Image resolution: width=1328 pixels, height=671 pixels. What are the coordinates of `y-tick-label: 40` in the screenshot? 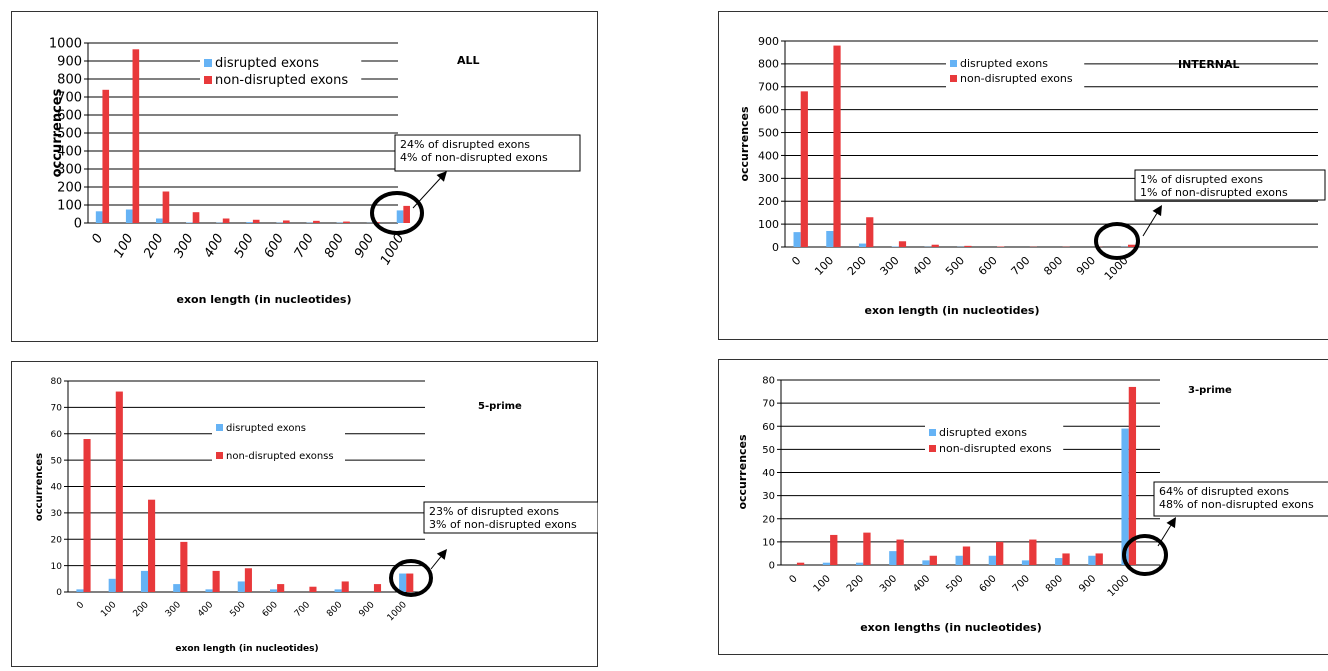 It's located at (57, 488).